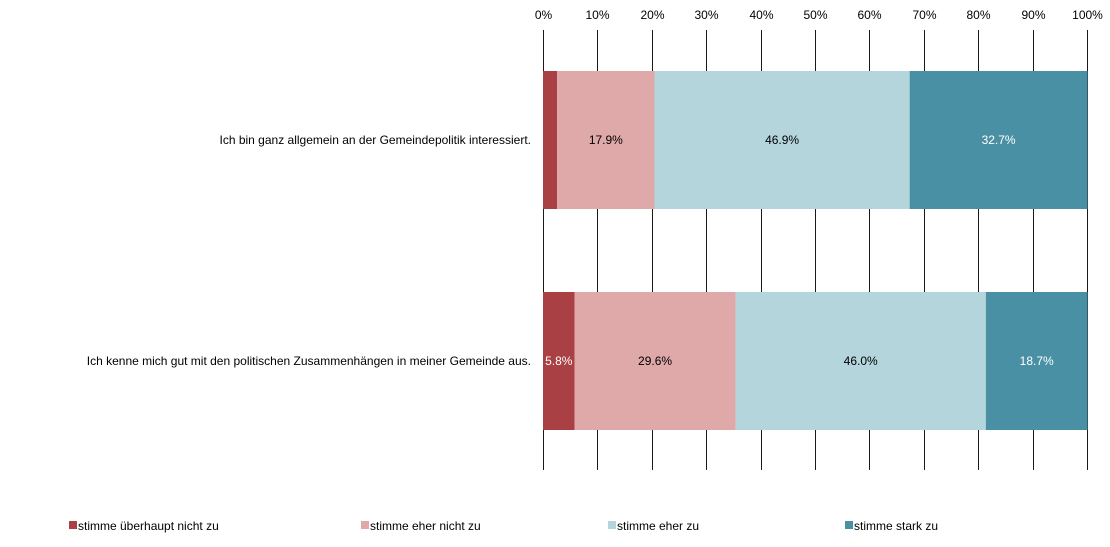 This screenshot has width=1110, height=547. I want to click on data-label: 5.8%, so click(559, 361).